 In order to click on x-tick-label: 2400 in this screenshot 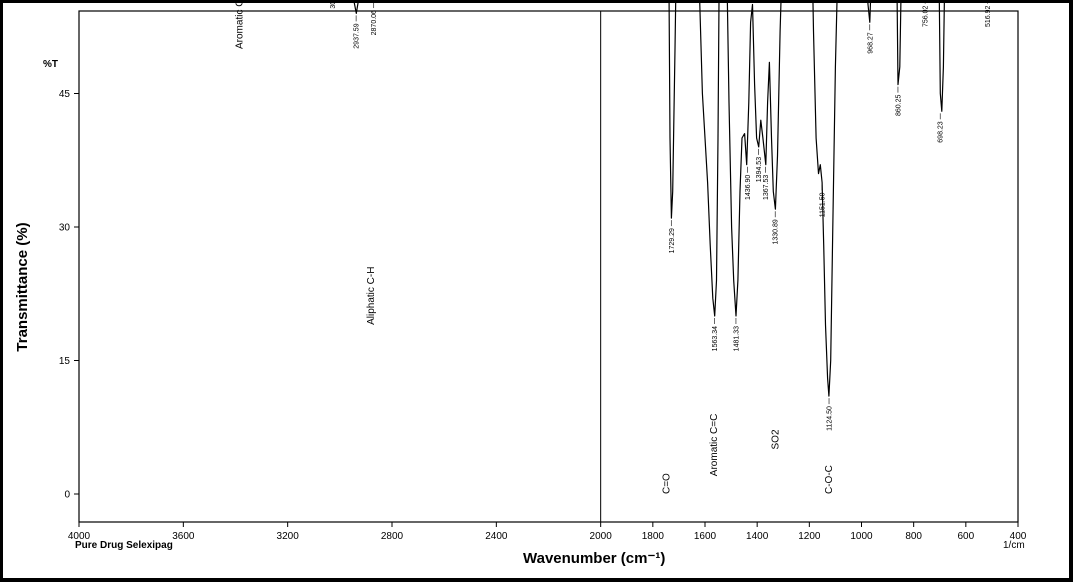, I will do `click(496, 536)`.